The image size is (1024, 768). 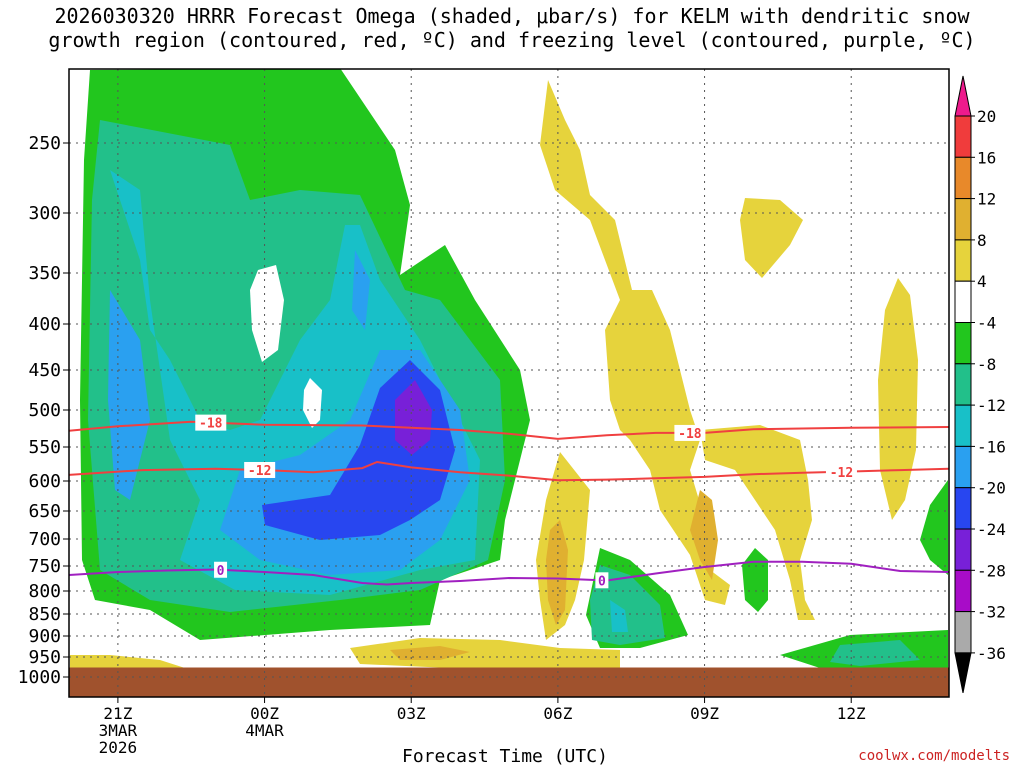 What do you see at coordinates (413, 417) in the screenshot?
I see `omega-region-purple` at bounding box center [413, 417].